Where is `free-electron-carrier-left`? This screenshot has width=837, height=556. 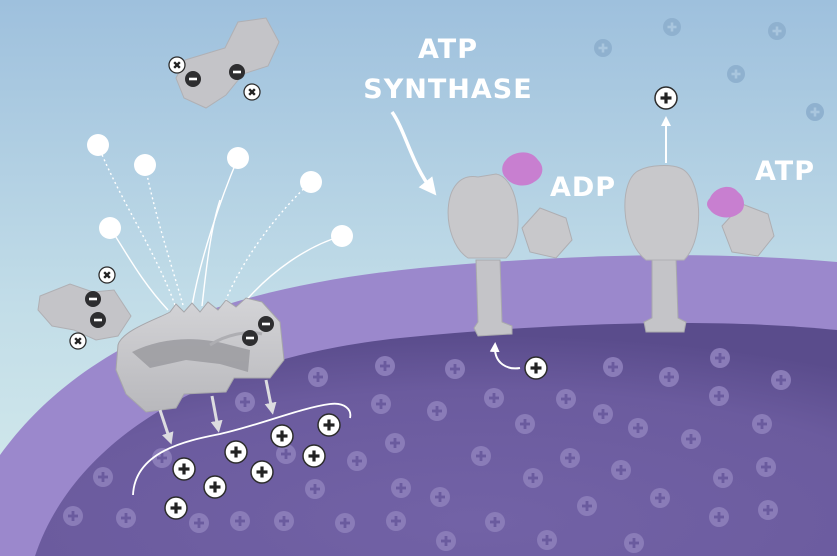
free-electron-carrier-left is located at coordinates (84, 308).